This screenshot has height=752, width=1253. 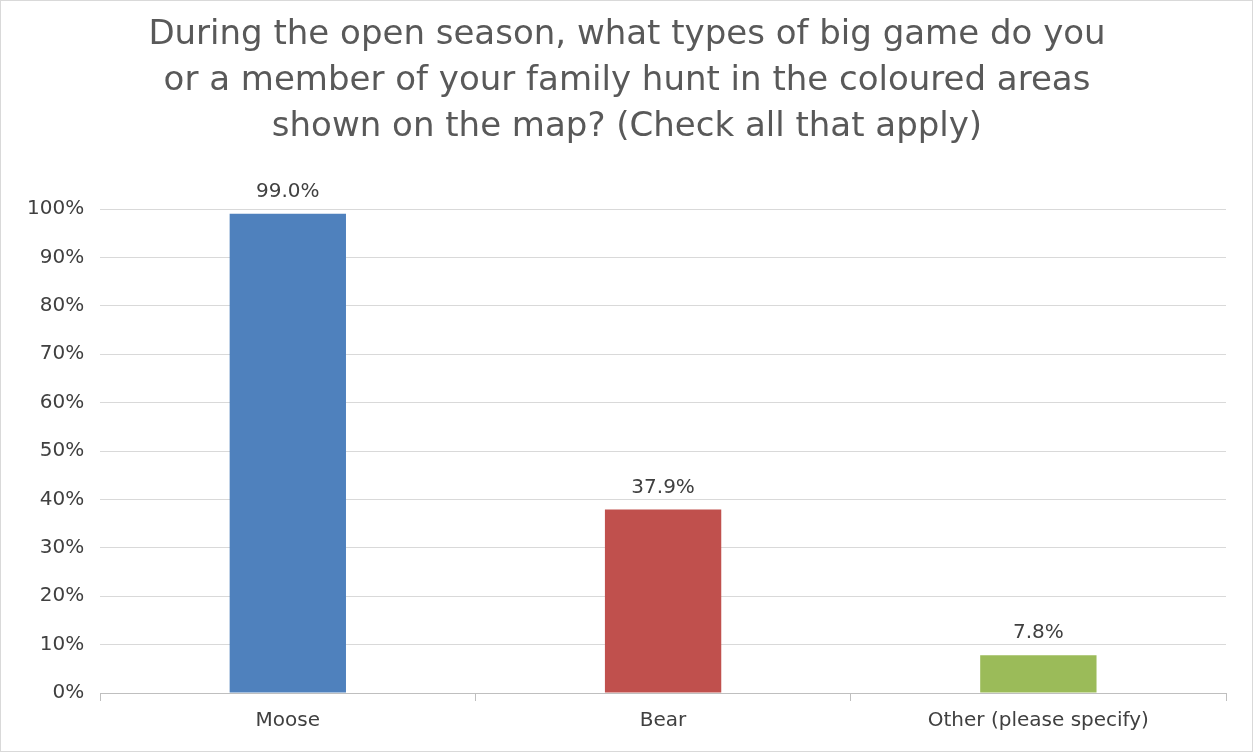 I want to click on data-label: 99.0%, so click(x=288, y=190).